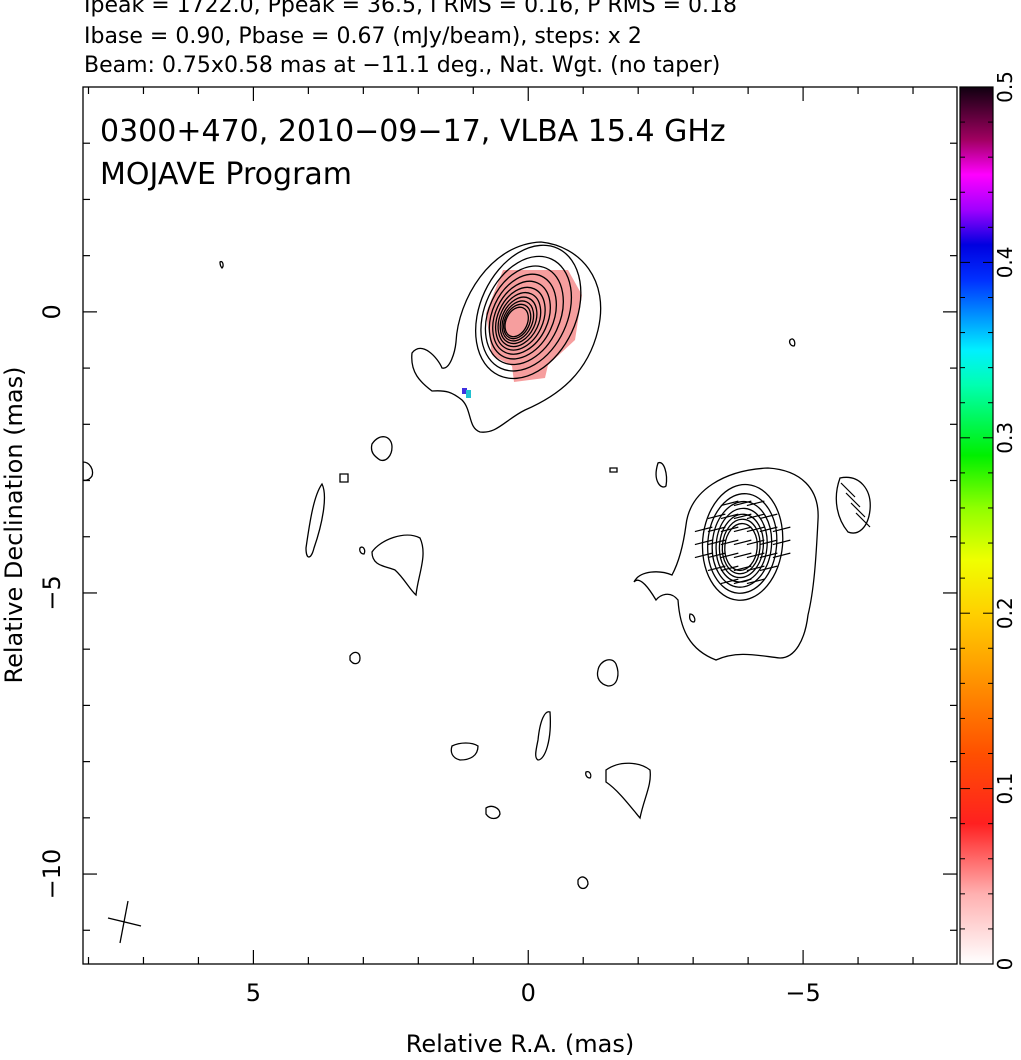 The image size is (1021, 1060). I want to click on core-outer-contour, so click(506, 337).